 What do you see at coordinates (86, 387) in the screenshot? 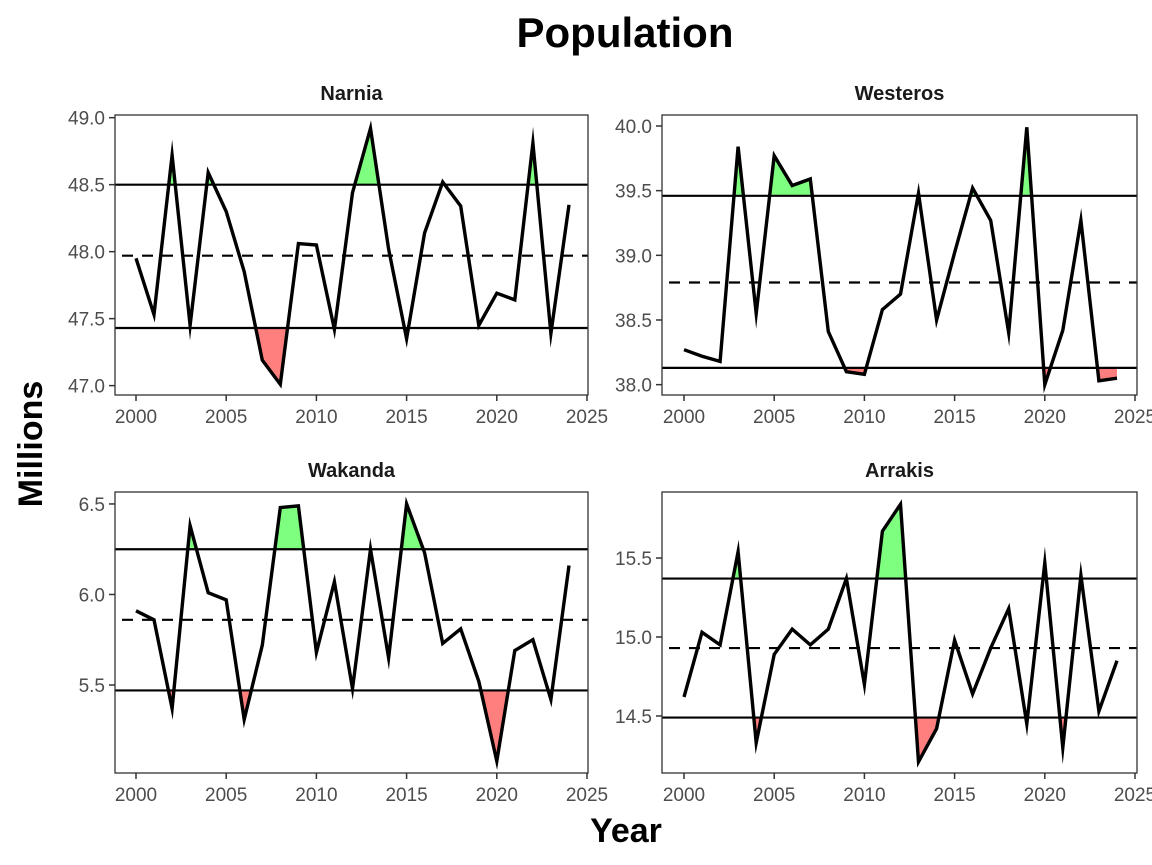
I see `y-tick-label: 47.0` at bounding box center [86, 387].